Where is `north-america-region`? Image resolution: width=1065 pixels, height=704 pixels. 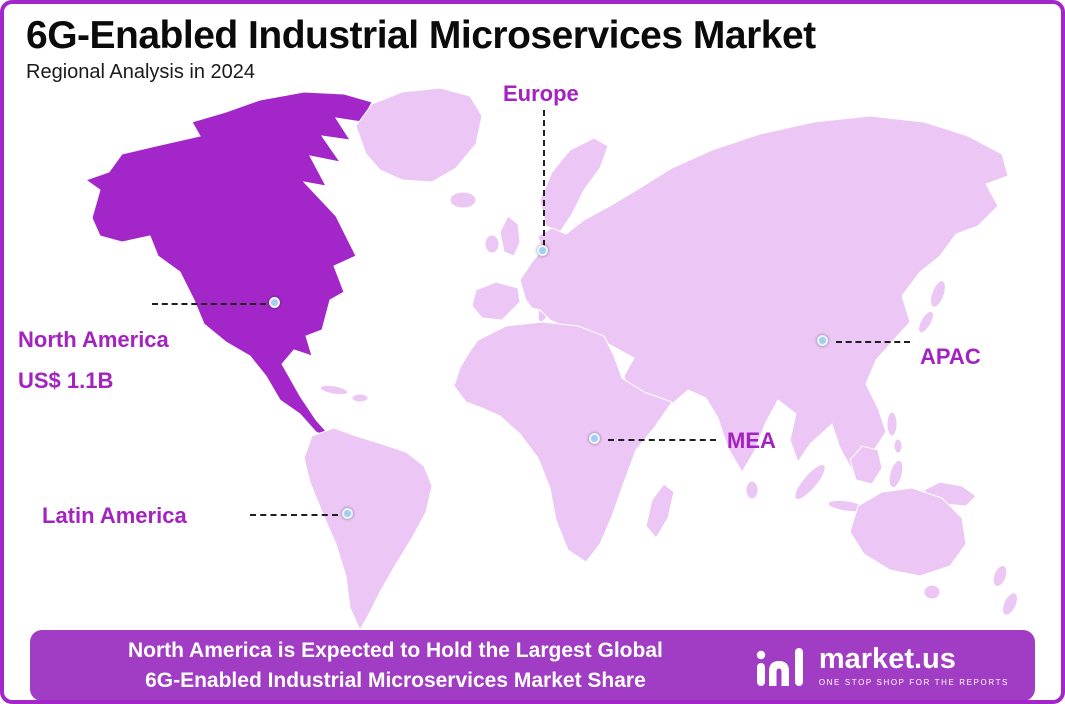
north-america-region is located at coordinates (228, 266).